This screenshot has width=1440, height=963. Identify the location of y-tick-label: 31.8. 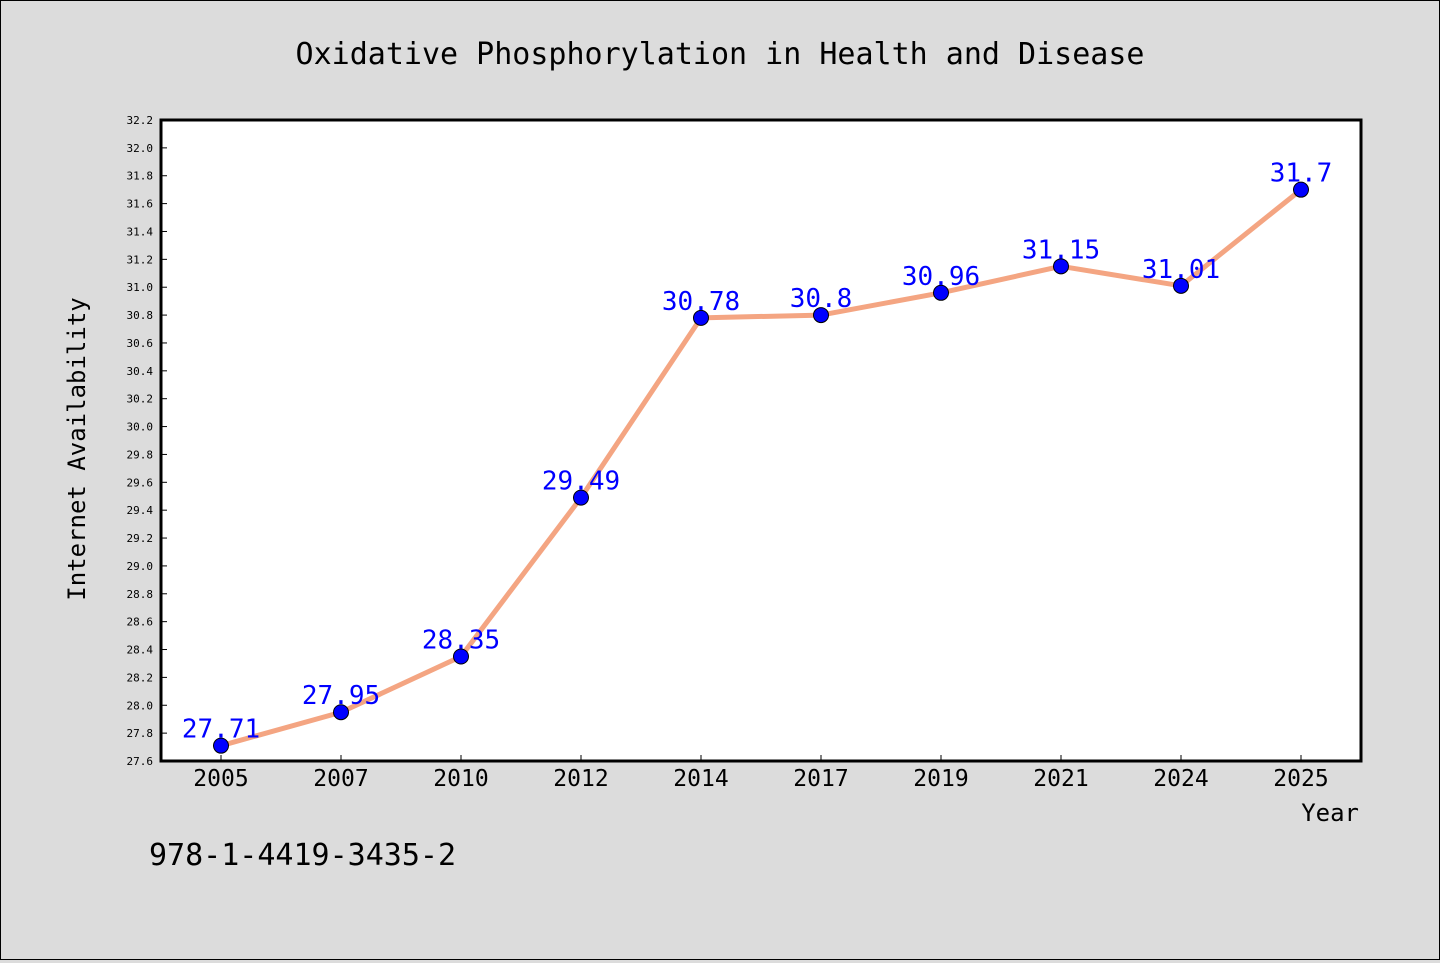
(140, 176).